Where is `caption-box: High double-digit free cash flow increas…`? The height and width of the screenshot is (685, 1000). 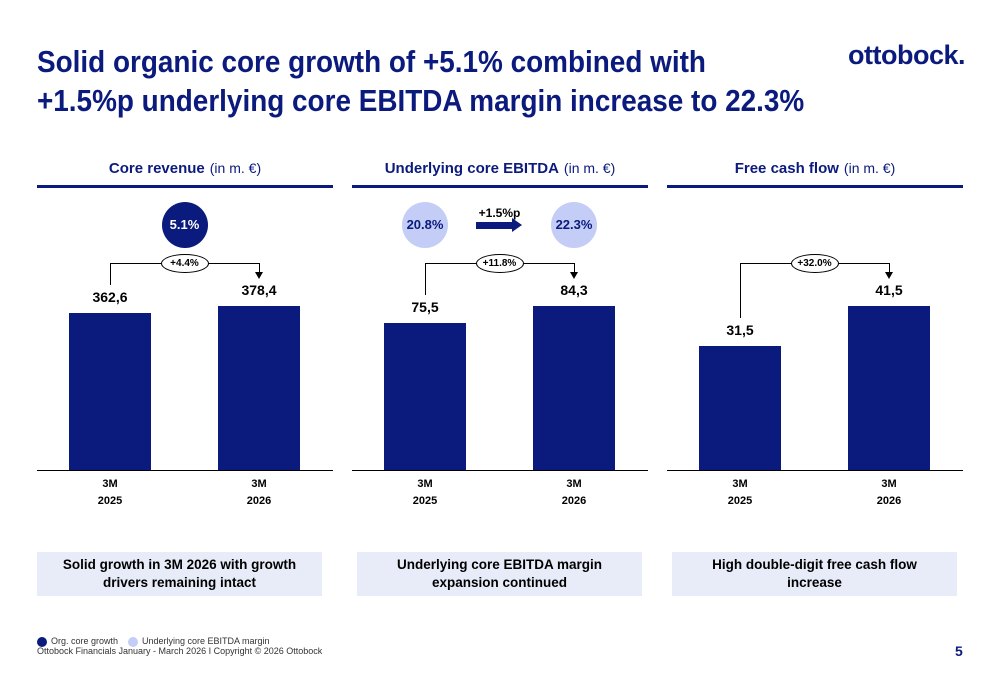
caption-box: High double-digit free cash flow increas… is located at coordinates (814, 574).